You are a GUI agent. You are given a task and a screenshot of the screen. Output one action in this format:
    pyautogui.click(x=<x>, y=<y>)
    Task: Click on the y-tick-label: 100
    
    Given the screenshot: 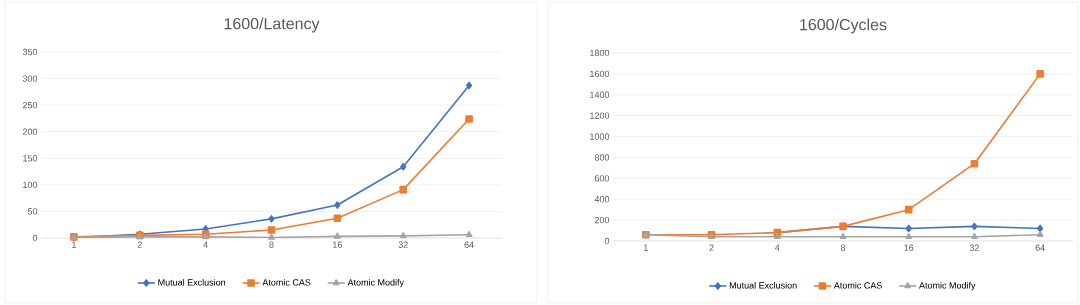 What is the action you would take?
    pyautogui.click(x=30, y=185)
    